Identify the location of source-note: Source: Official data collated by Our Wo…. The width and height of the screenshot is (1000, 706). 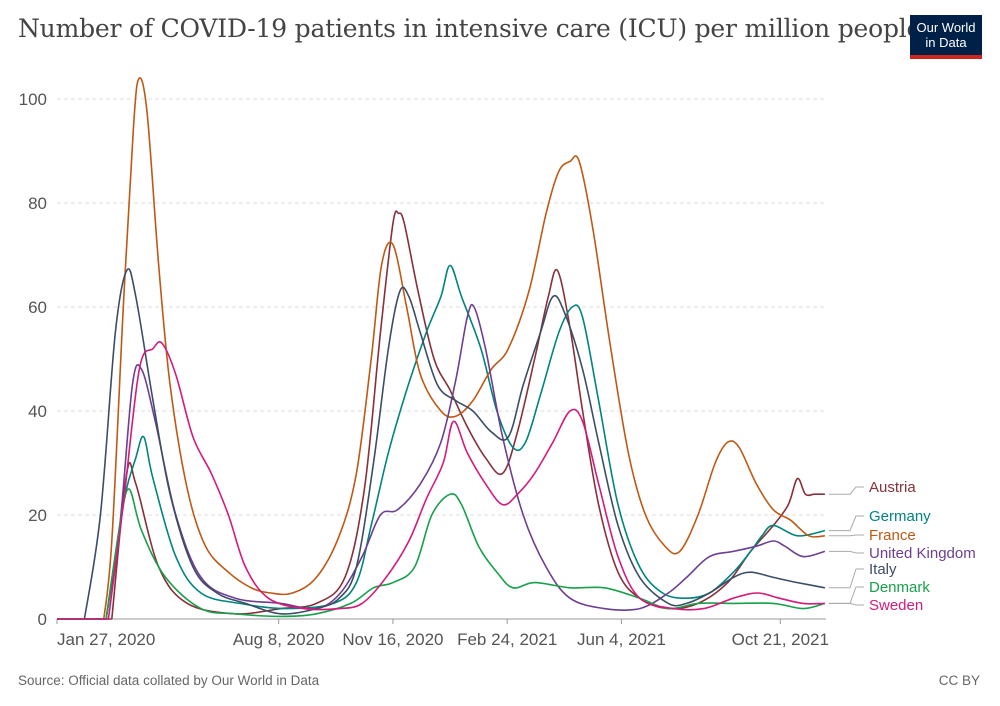
(169, 680).